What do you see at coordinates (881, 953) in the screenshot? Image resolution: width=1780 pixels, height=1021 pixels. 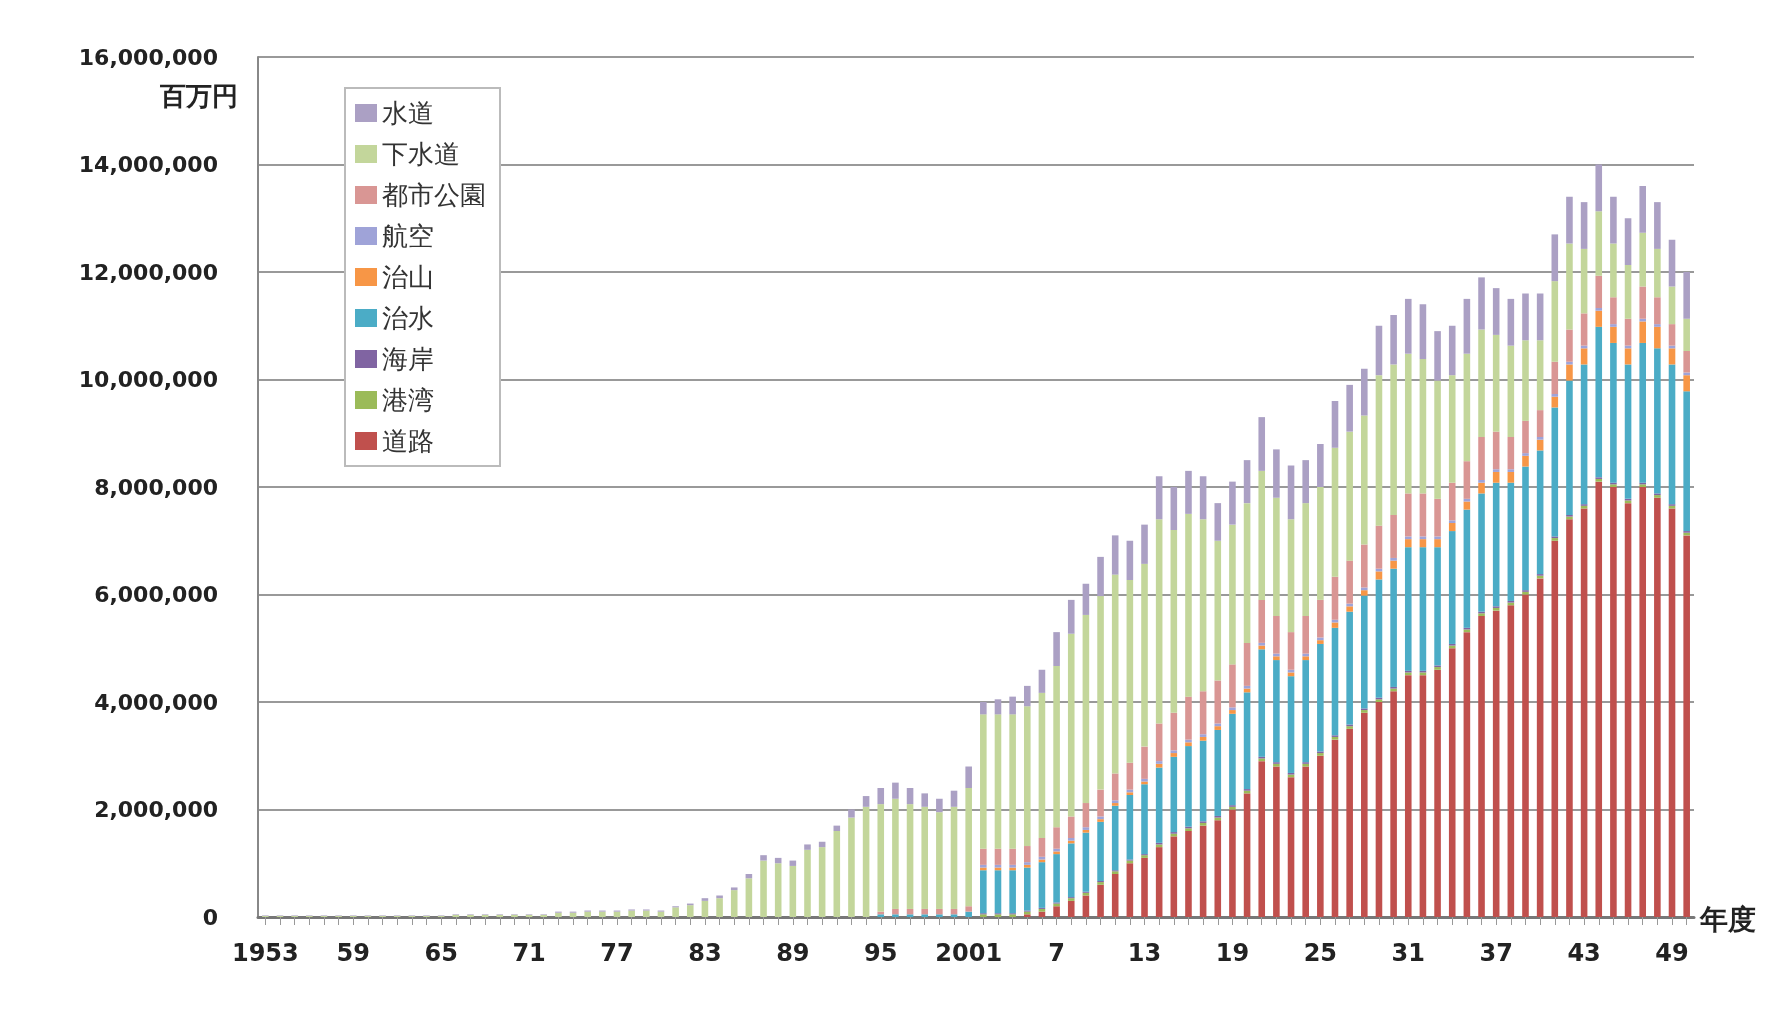 I see `x-tick-label: 95` at bounding box center [881, 953].